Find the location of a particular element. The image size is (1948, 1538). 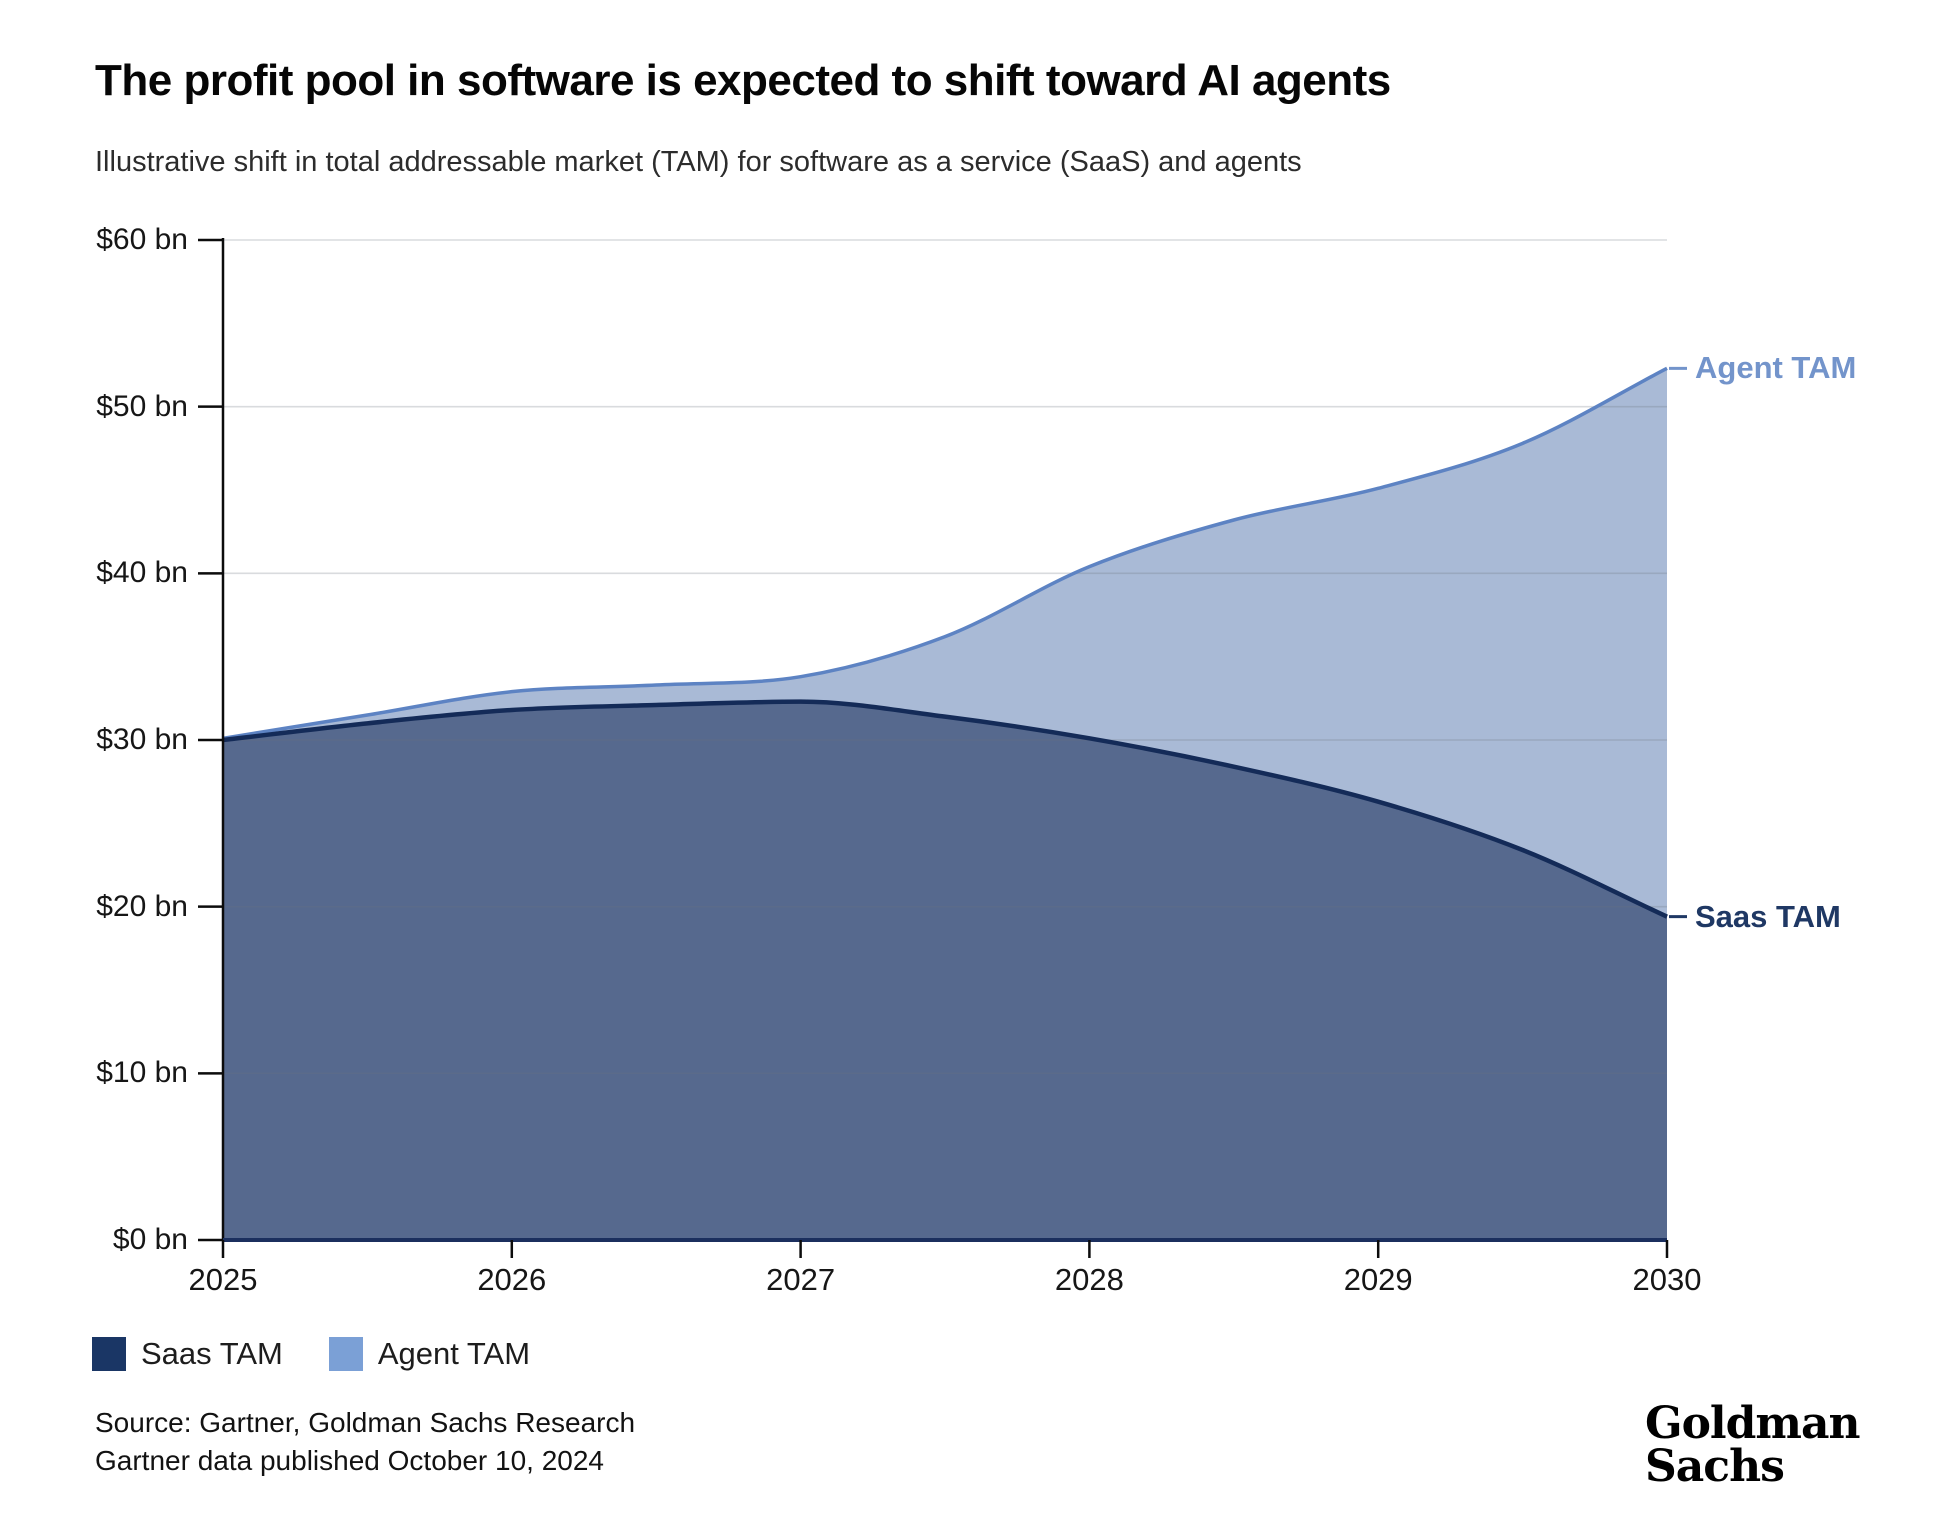

legend-label-agent-tam: Agent TAM is located at coordinates (454, 1353).